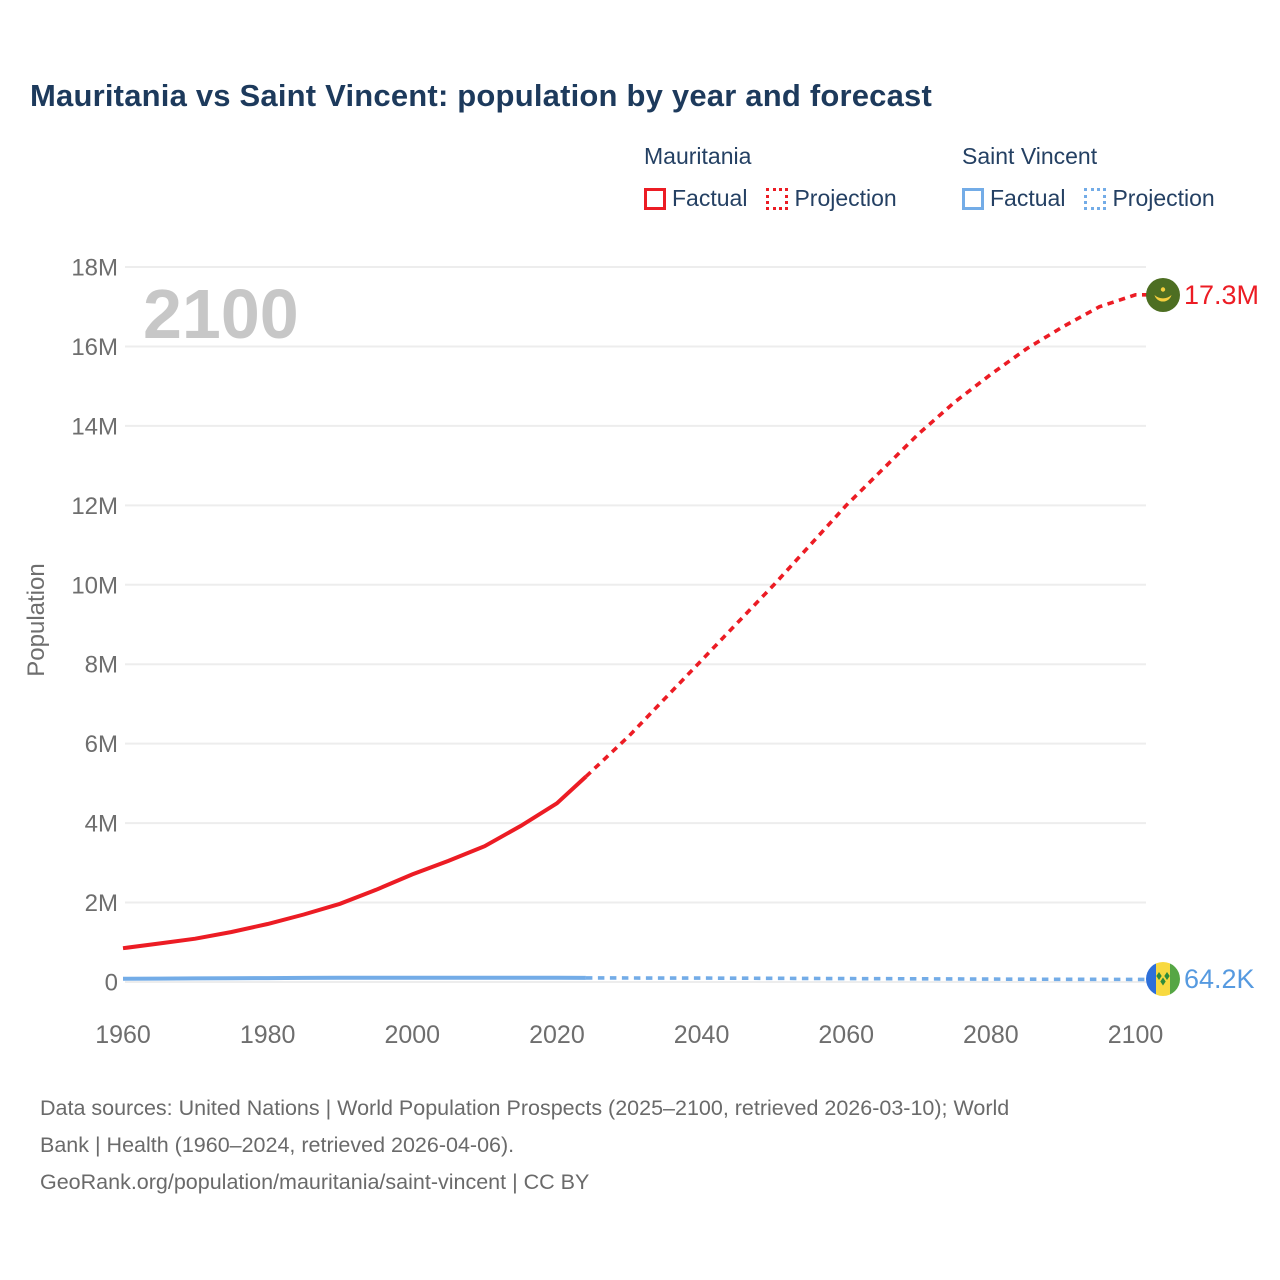 The height and width of the screenshot is (1280, 1280). What do you see at coordinates (221, 314) in the screenshot?
I see `watermark-year: 2100` at bounding box center [221, 314].